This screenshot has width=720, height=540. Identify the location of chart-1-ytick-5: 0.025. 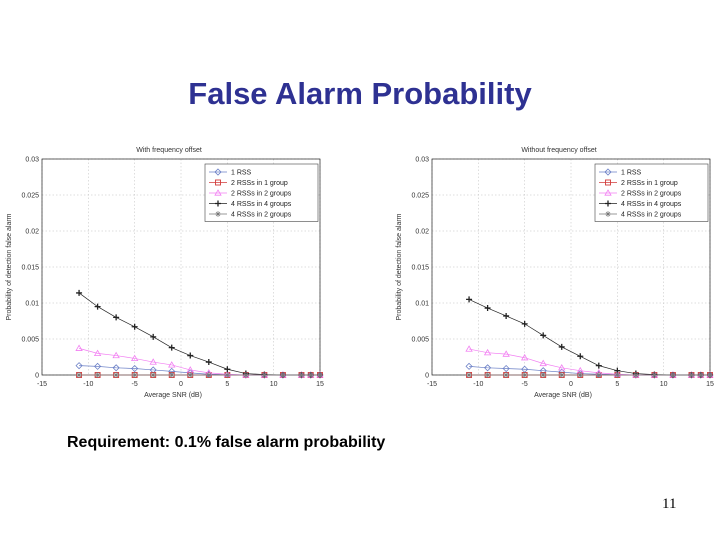
(420, 196).